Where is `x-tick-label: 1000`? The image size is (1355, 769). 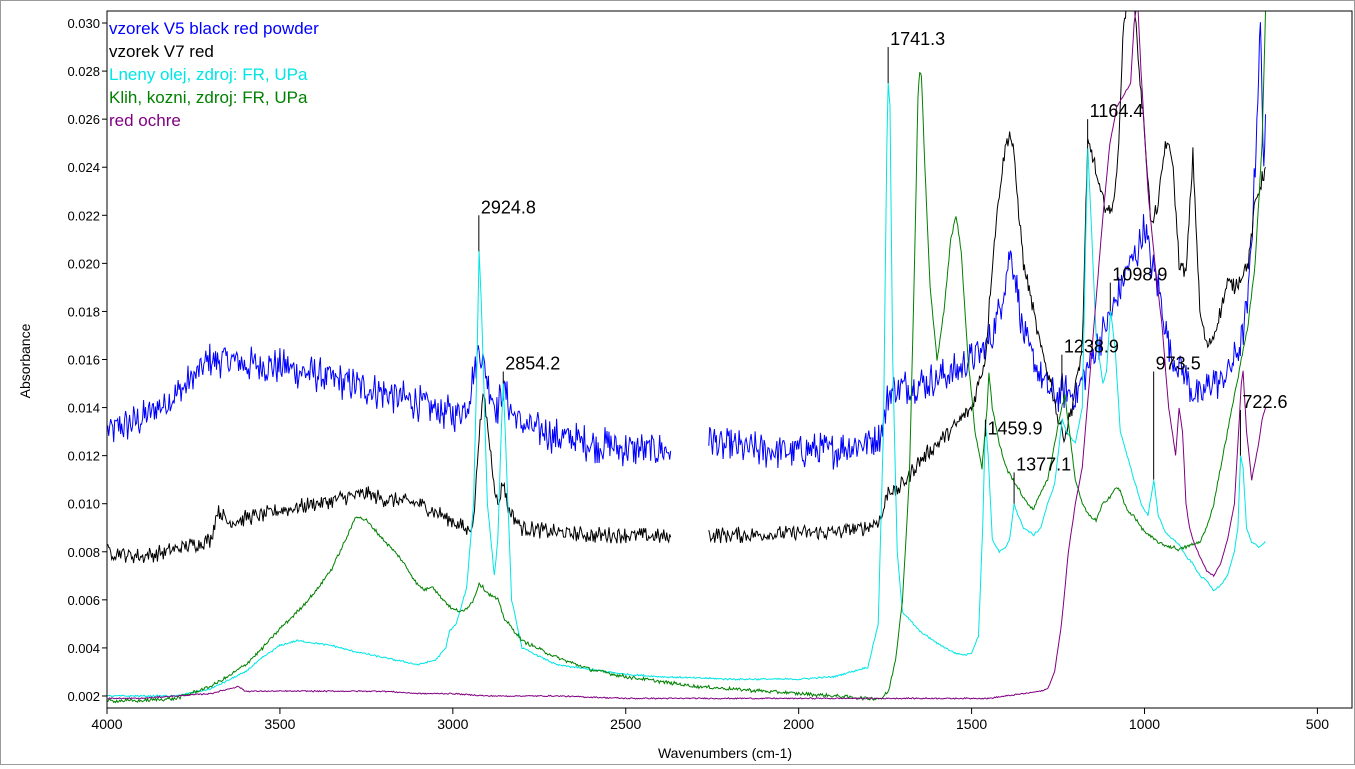 x-tick-label: 1000 is located at coordinates (1144, 724).